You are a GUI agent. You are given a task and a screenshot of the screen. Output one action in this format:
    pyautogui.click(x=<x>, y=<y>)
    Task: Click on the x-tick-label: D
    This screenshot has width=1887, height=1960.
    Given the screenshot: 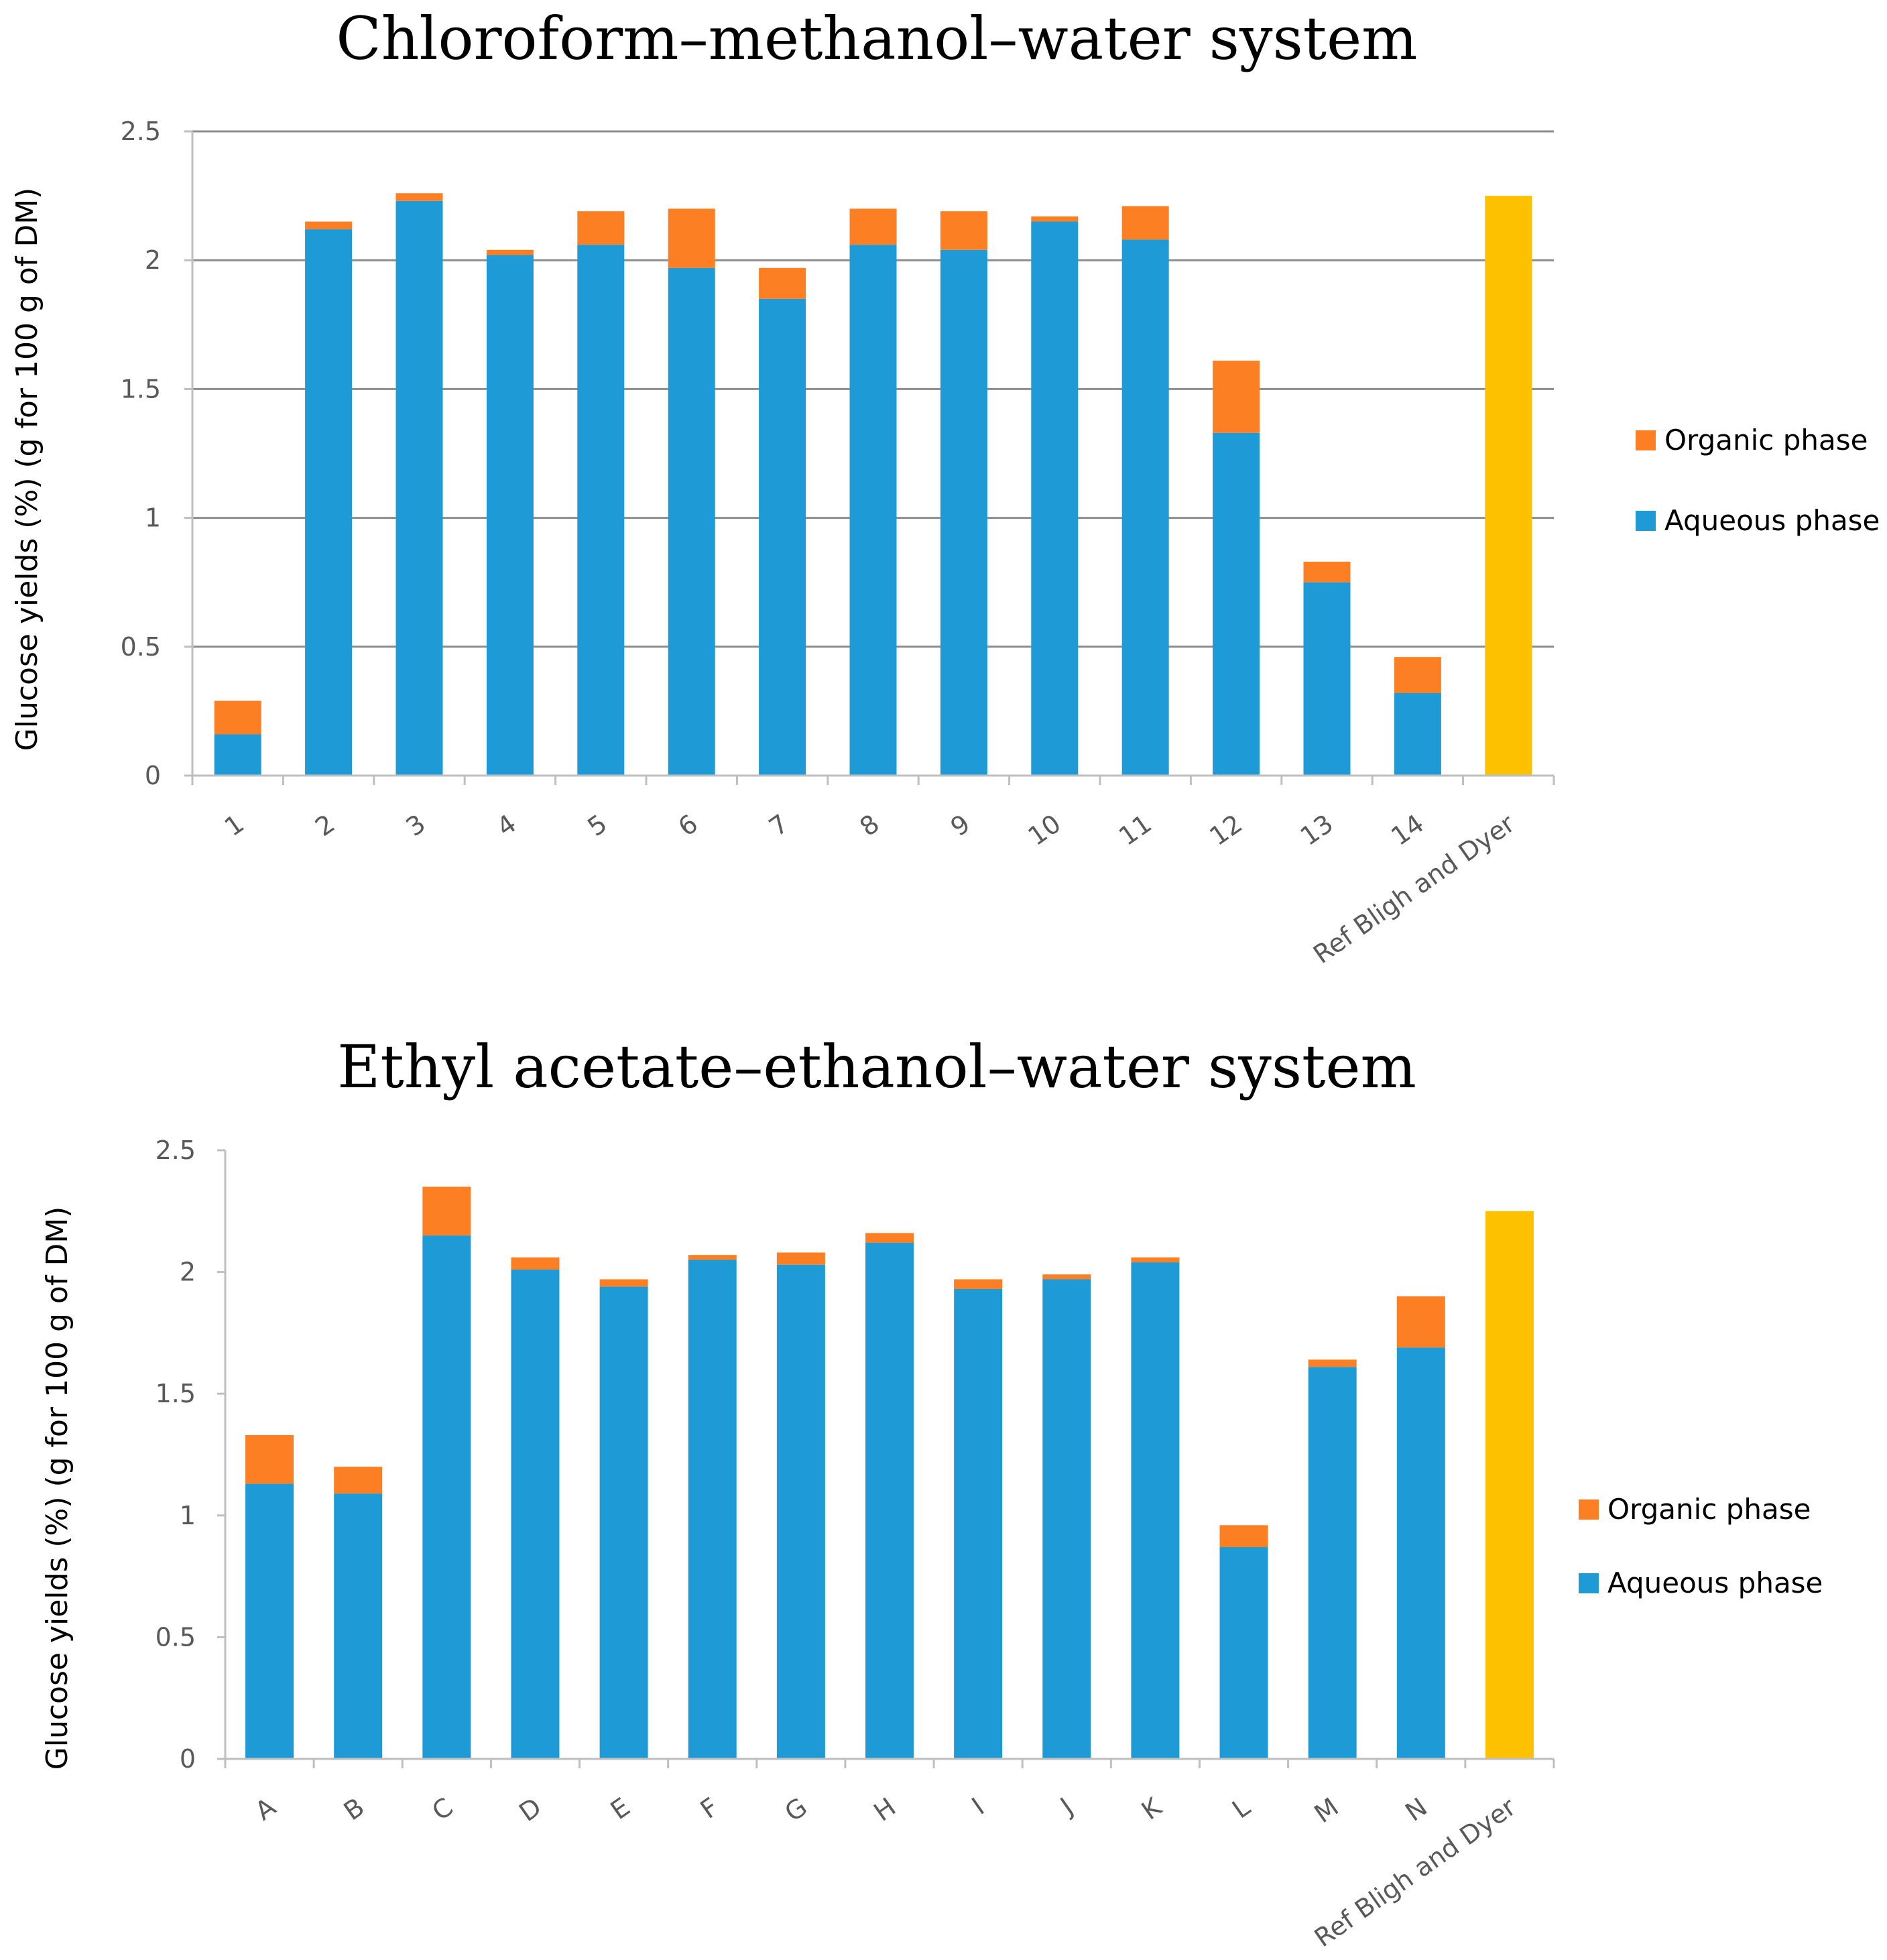 What is the action you would take?
    pyautogui.click(x=529, y=1809)
    